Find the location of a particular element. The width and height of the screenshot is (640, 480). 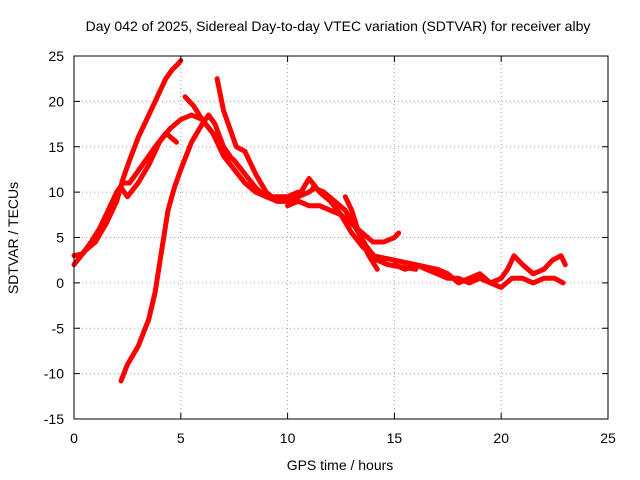

y-tick-label: -15 is located at coordinates (54, 419).